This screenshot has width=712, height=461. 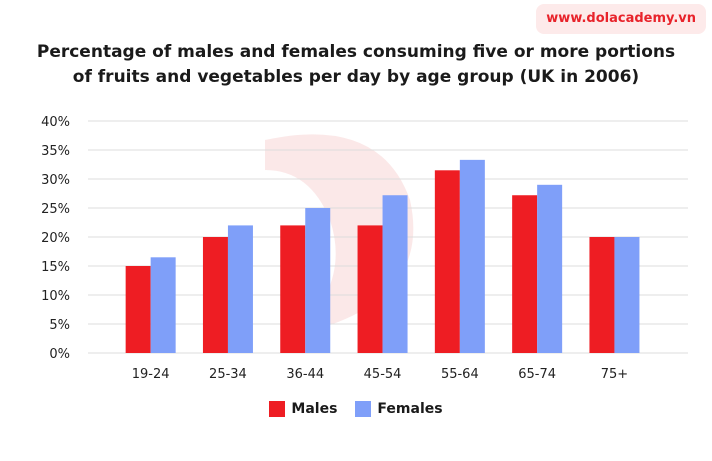 I want to click on bar-males-75+, so click(x=602, y=295).